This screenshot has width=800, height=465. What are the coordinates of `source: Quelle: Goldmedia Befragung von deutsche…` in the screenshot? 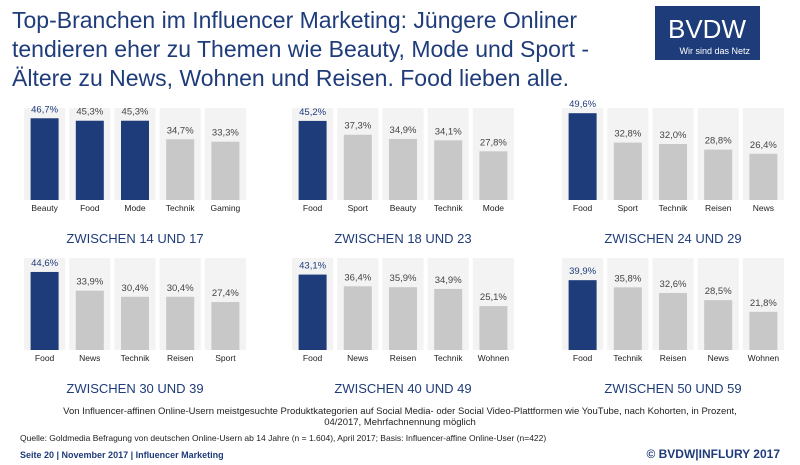 It's located at (283, 438).